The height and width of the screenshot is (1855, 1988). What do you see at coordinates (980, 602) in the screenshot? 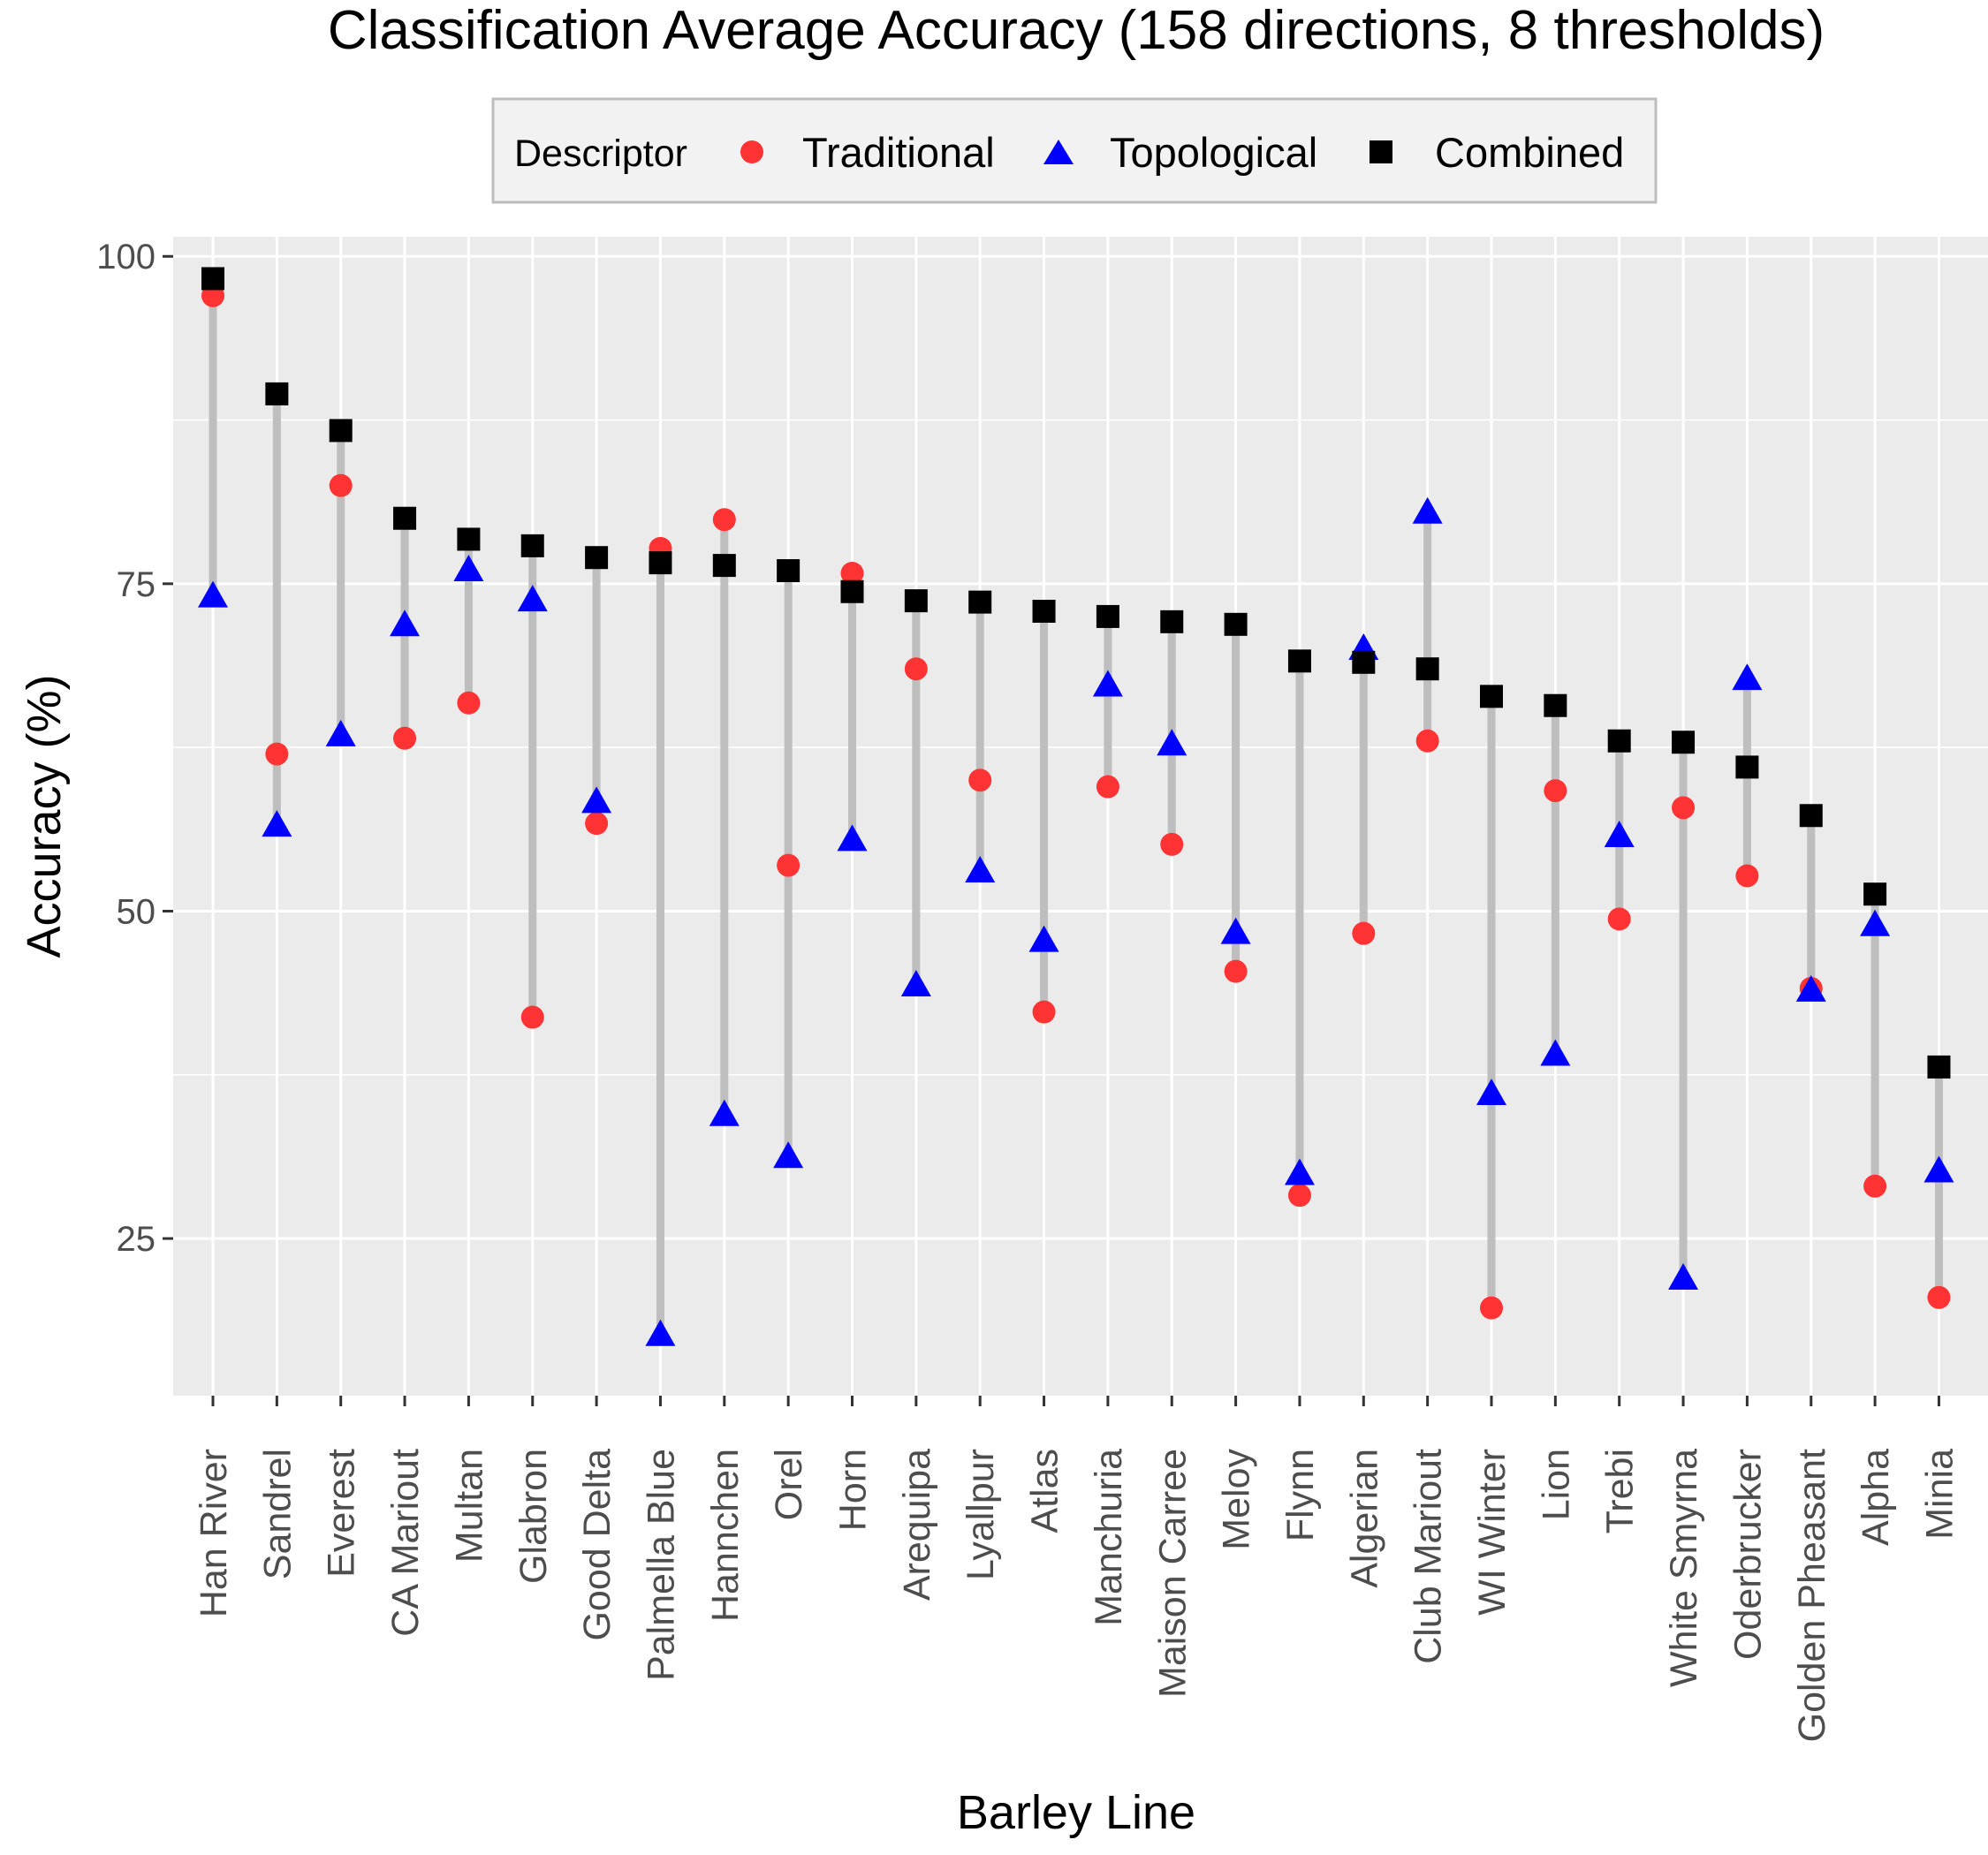
I see `combined-point-lyallpur` at bounding box center [980, 602].